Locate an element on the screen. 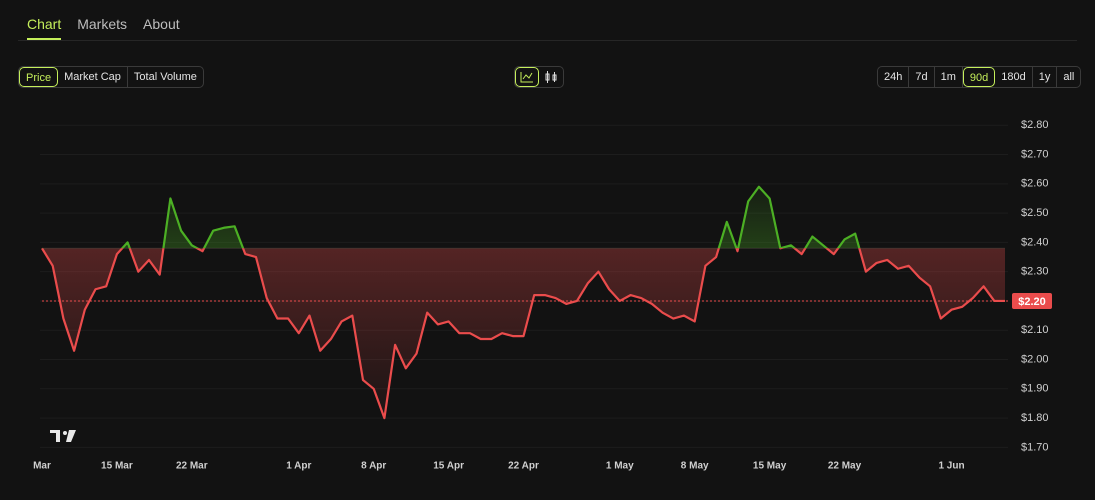  y-tick-label: $2.70 is located at coordinates (1035, 154).